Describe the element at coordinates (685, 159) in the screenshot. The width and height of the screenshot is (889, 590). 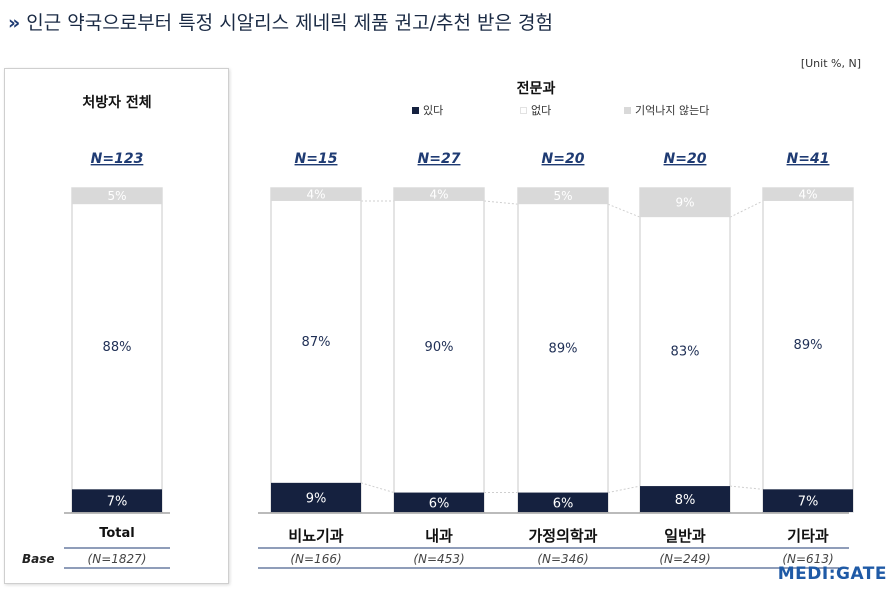
I see `n-label-general: N=20` at that location.